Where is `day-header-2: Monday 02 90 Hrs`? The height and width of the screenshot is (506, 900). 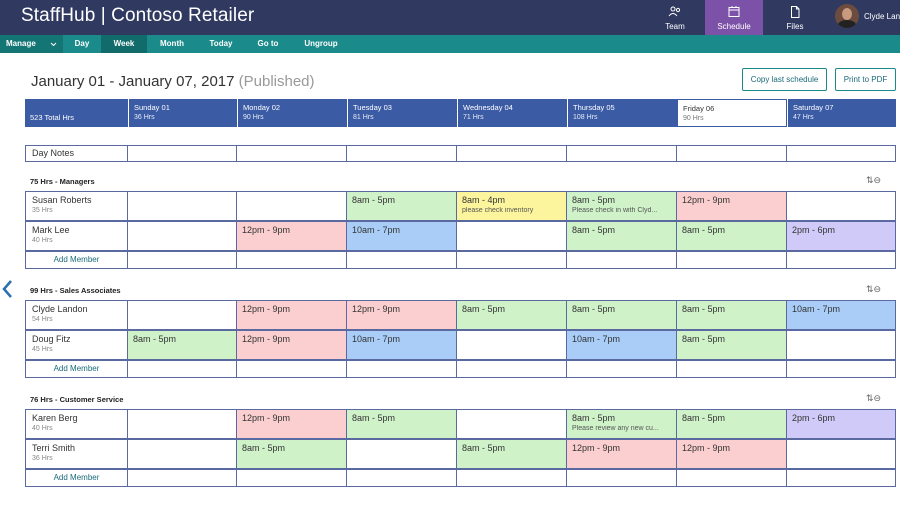 day-header-2: Monday 02 90 Hrs is located at coordinates (292, 113).